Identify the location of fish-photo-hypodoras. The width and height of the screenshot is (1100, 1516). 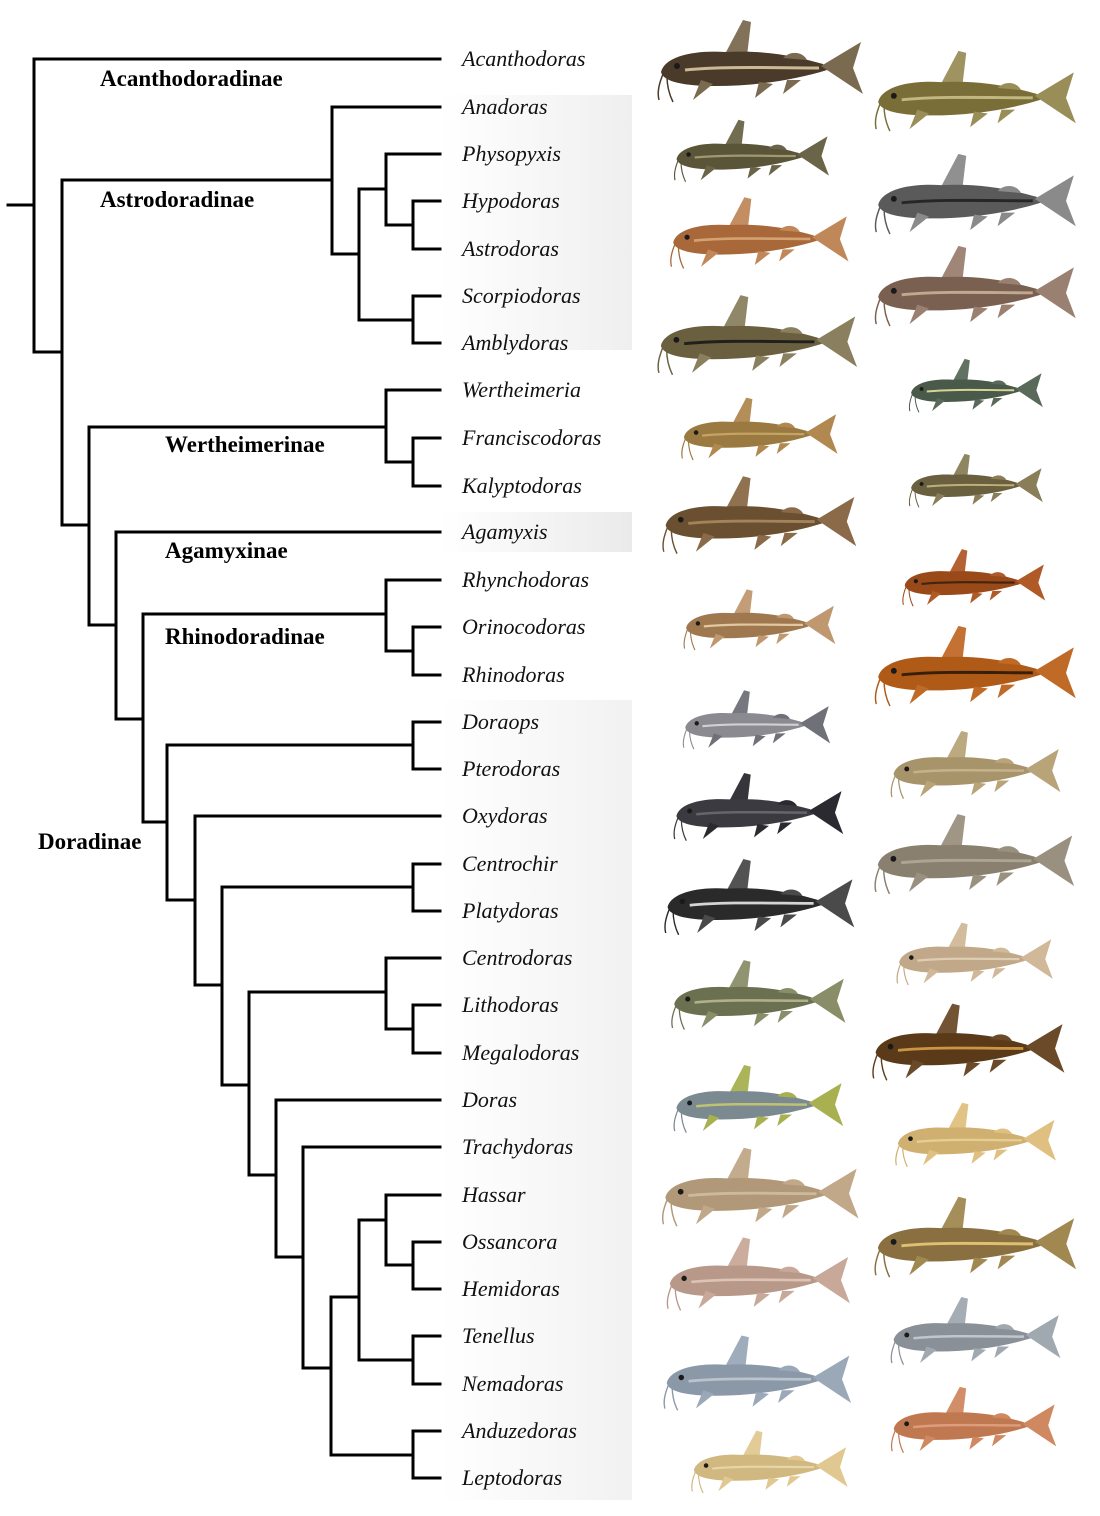
(975, 194).